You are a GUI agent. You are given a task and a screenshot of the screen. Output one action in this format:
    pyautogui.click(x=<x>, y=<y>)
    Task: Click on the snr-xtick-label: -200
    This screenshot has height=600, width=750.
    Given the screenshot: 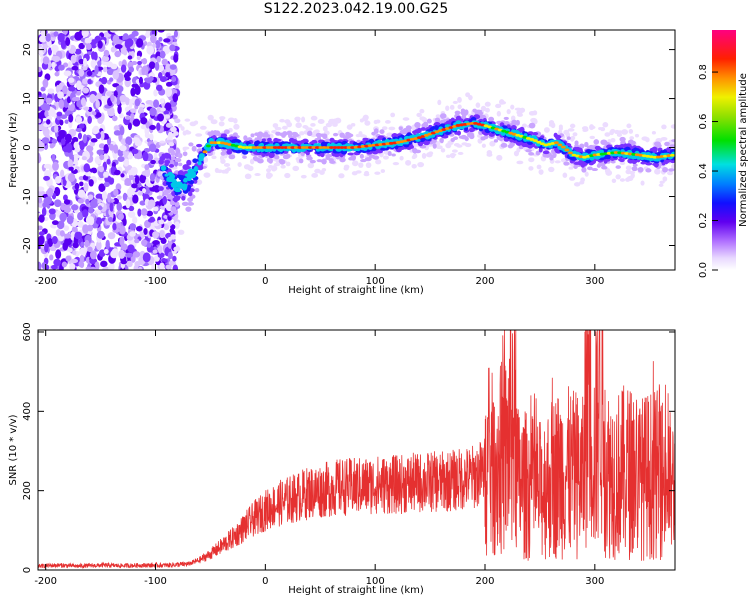 What is the action you would take?
    pyautogui.click(x=45, y=581)
    